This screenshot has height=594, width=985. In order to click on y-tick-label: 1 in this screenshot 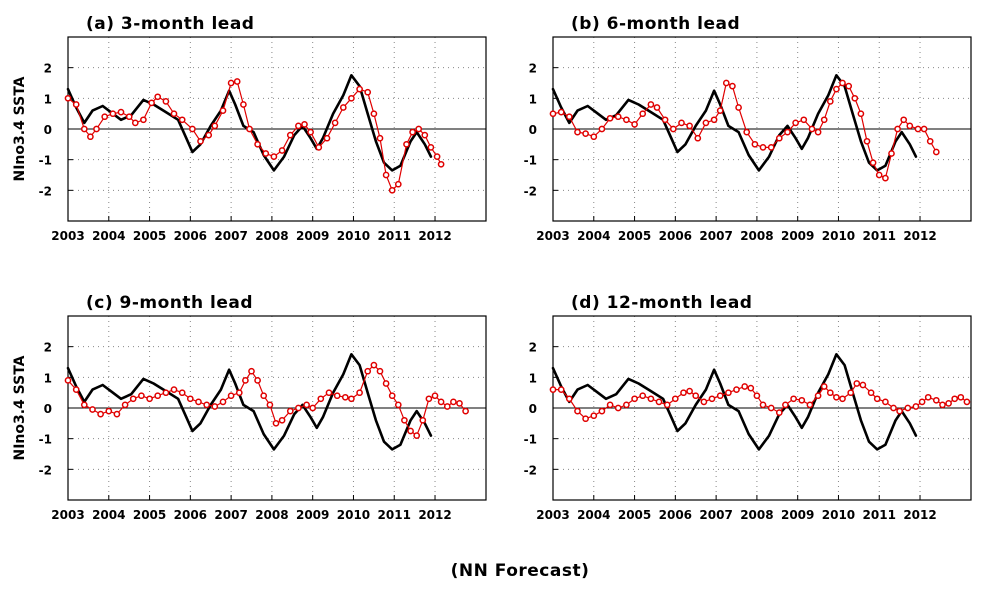, I will do `click(533, 99)`.